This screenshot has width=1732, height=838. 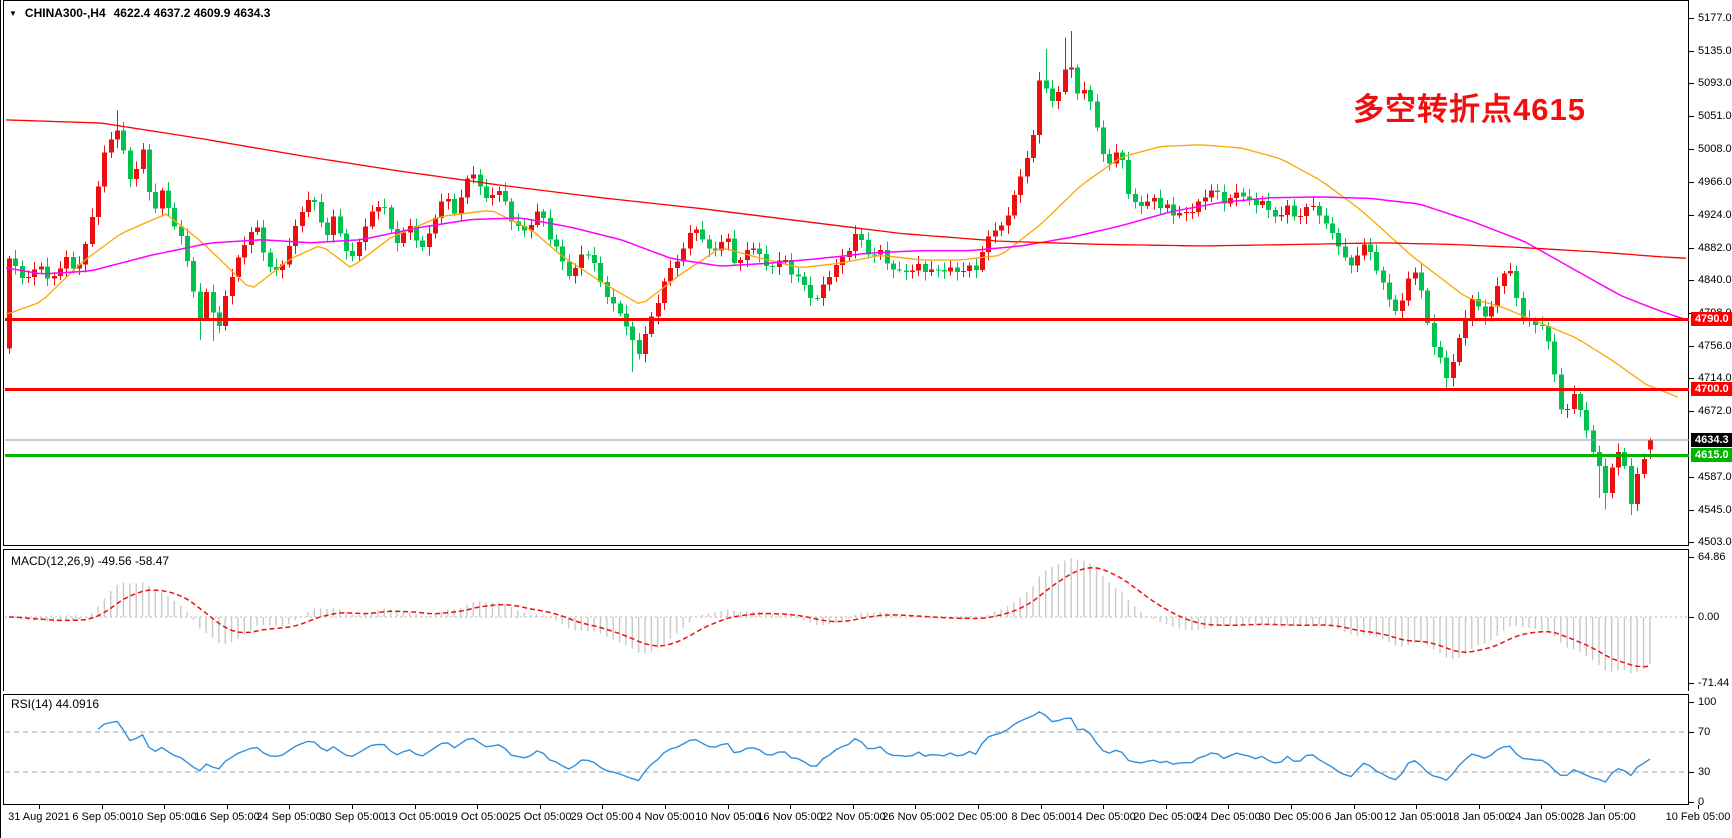 What do you see at coordinates (1715, 280) in the screenshot?
I see `price-axis-label: 4840.0` at bounding box center [1715, 280].